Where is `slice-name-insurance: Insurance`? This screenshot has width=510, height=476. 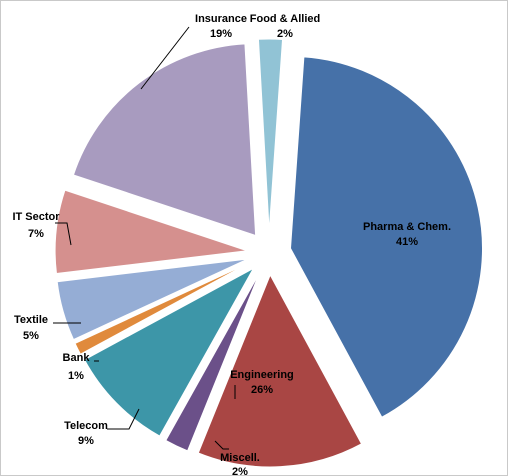 slice-name-insurance: Insurance is located at coordinates (221, 19).